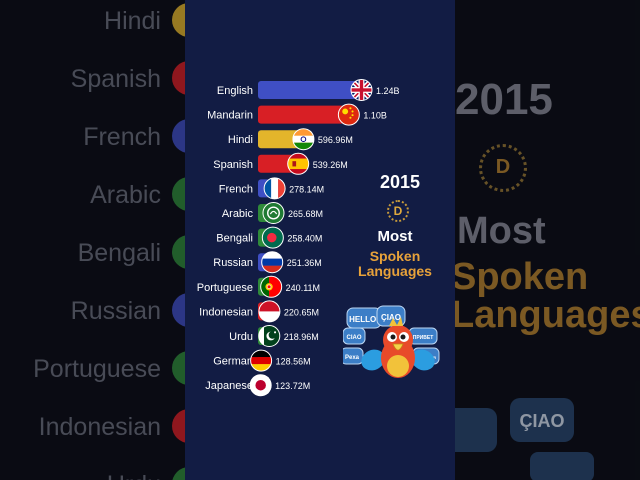 The image size is (640, 480). I want to click on value-label-russian: 251.36M, so click(304, 263).